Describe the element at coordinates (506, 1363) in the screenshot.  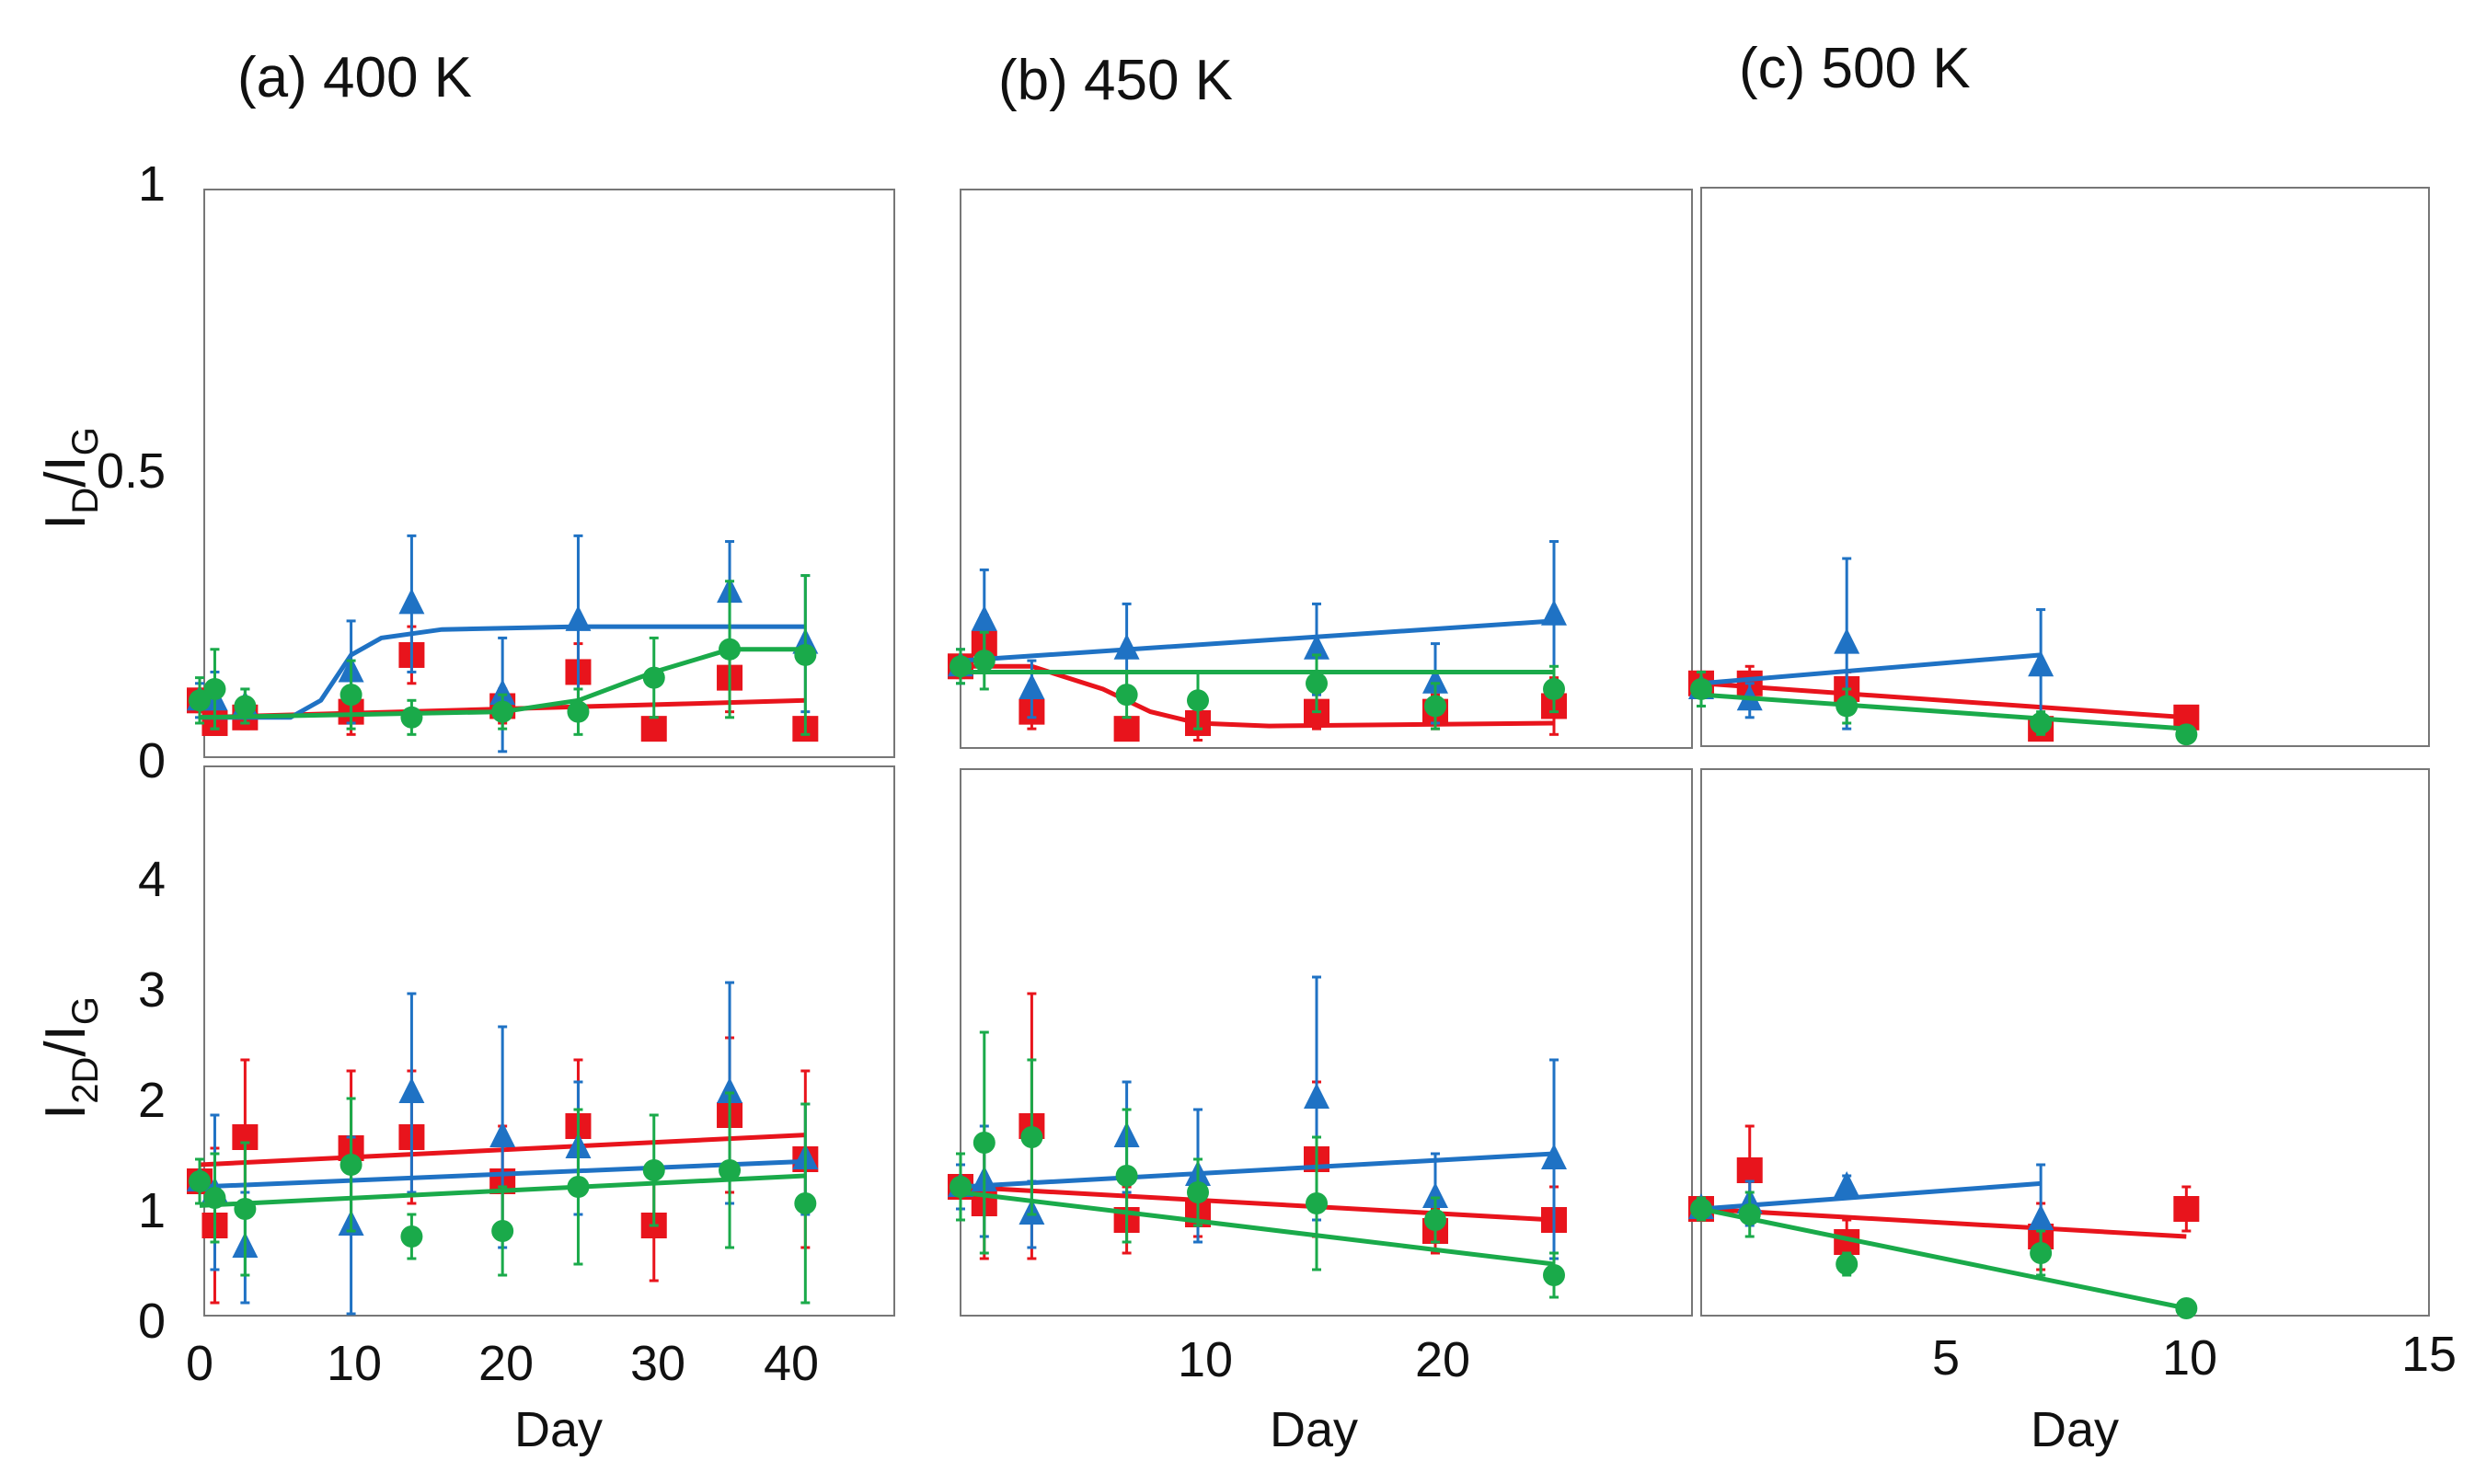
I see `xtick-a-20: 20` at that location.